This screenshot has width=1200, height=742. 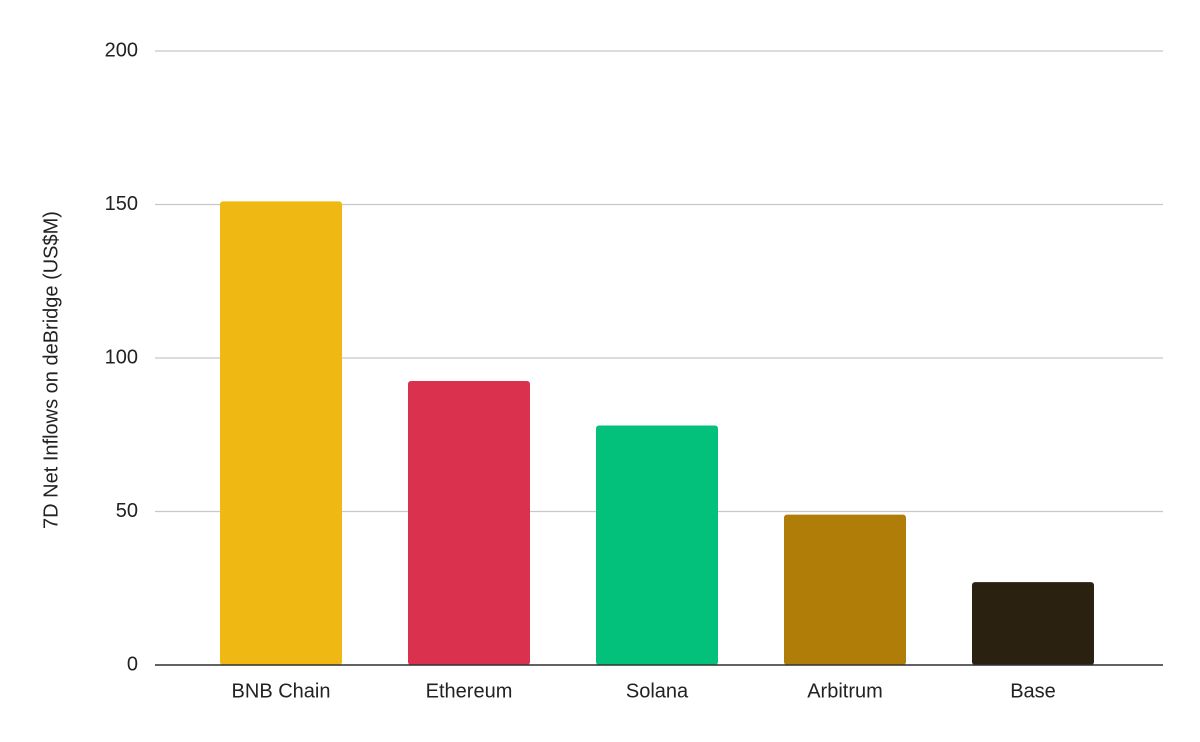 What do you see at coordinates (281, 691) in the screenshot?
I see `x-tick-label: BNB Chain` at bounding box center [281, 691].